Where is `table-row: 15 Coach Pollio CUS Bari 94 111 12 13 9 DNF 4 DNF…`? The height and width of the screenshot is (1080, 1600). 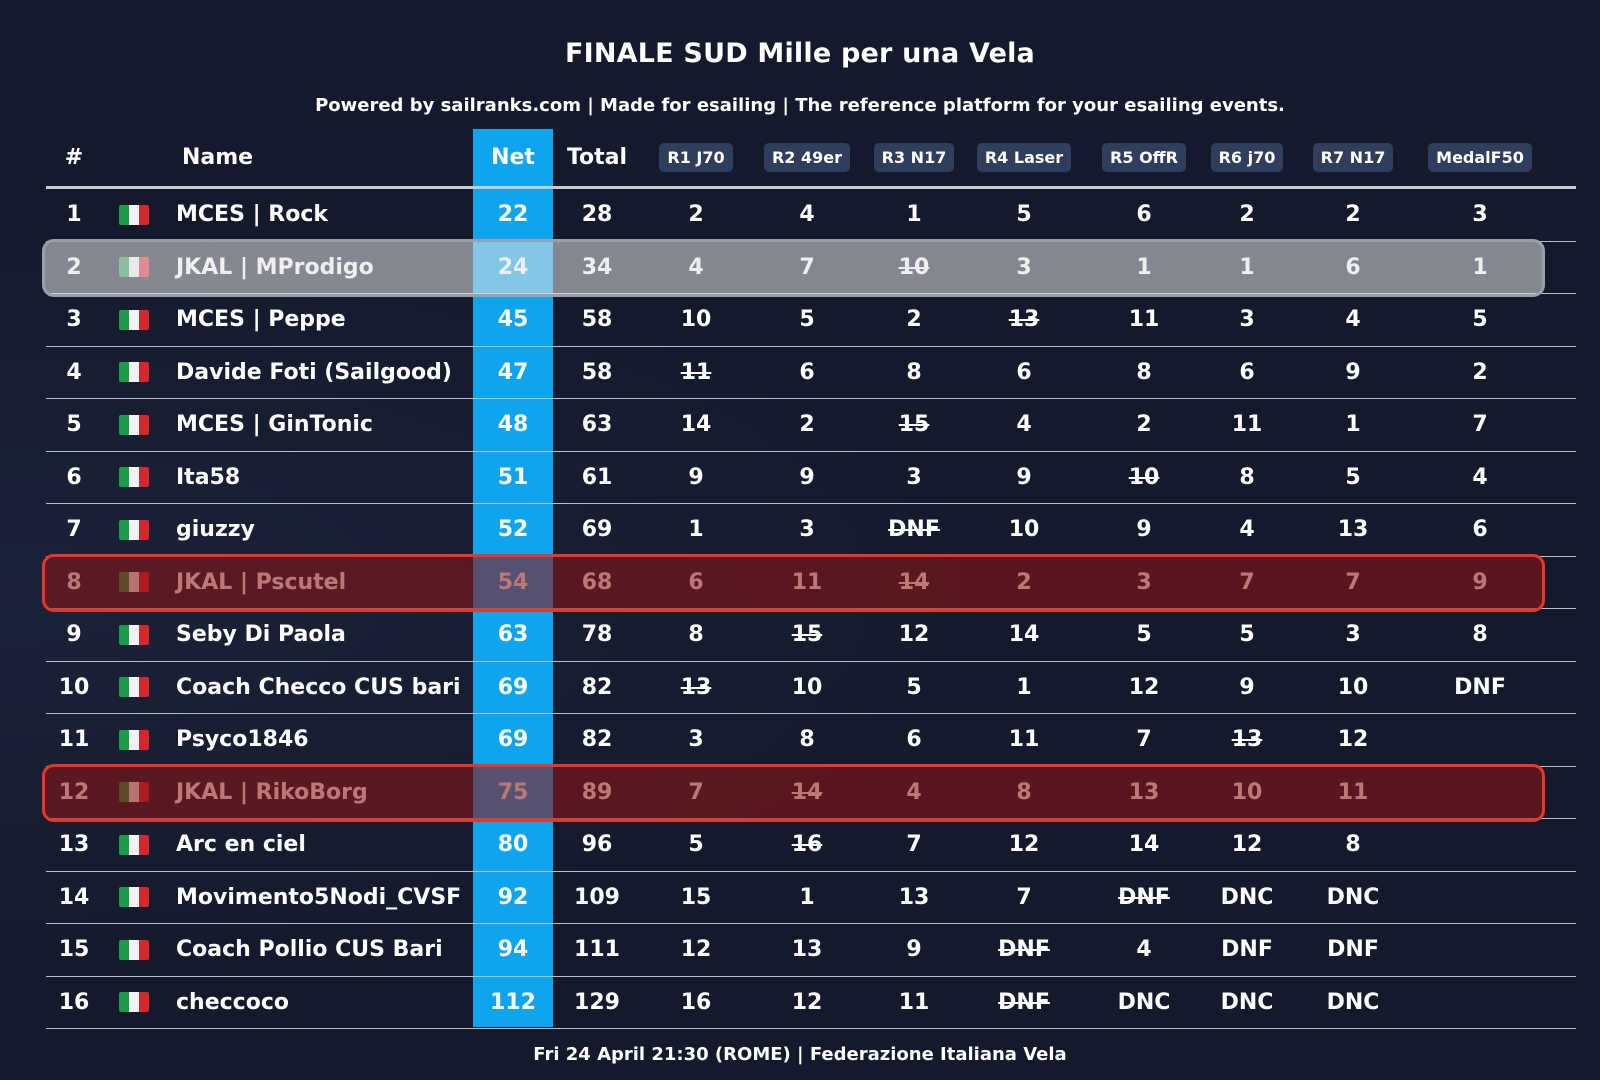 table-row: 15 Coach Pollio CUS Bari 94 111 12 13 9 DNF 4 DNF… is located at coordinates (811, 950).